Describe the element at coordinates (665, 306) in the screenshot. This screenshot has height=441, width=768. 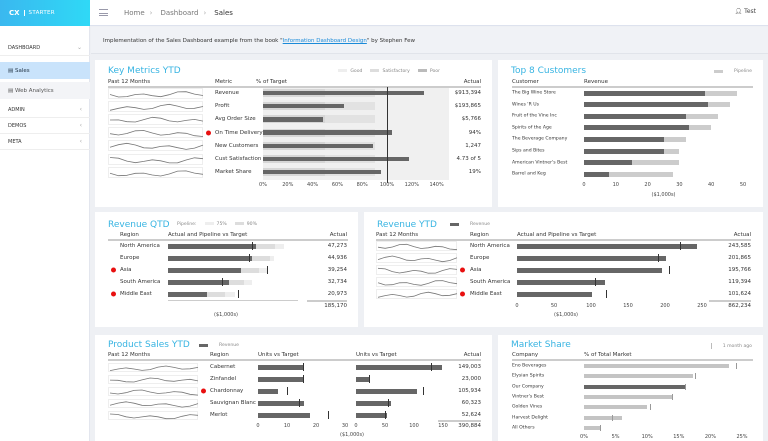
I see `axis-tick-label: 200` at that location.